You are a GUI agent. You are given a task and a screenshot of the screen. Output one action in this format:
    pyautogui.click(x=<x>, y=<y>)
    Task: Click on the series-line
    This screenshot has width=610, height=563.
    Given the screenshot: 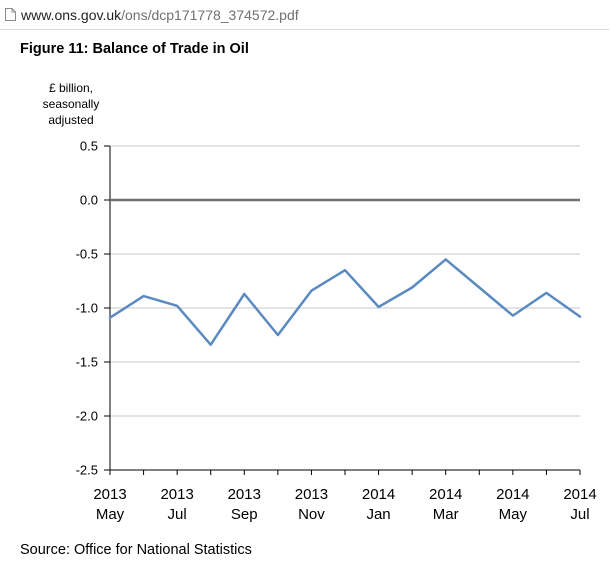 What is the action you would take?
    pyautogui.click(x=345, y=302)
    